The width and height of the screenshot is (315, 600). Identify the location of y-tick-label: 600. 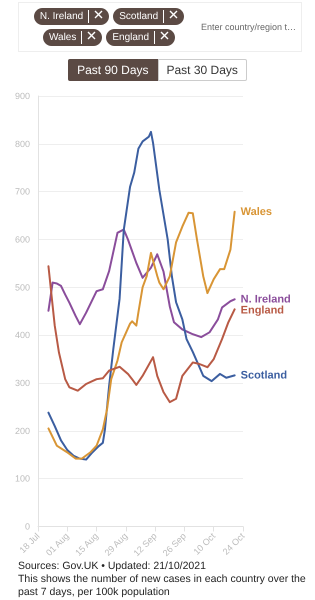
(22, 239).